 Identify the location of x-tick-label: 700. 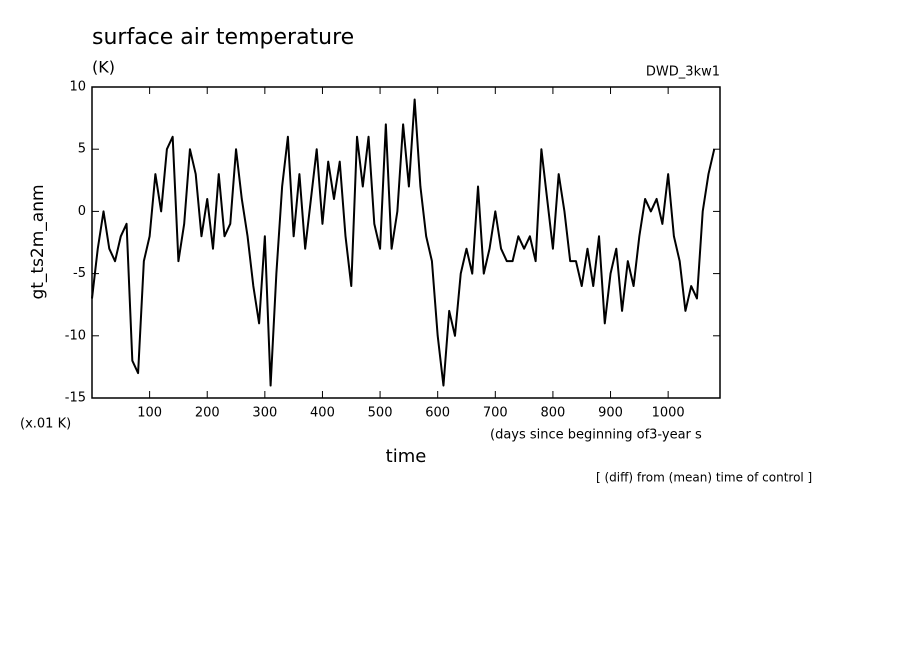
(495, 413).